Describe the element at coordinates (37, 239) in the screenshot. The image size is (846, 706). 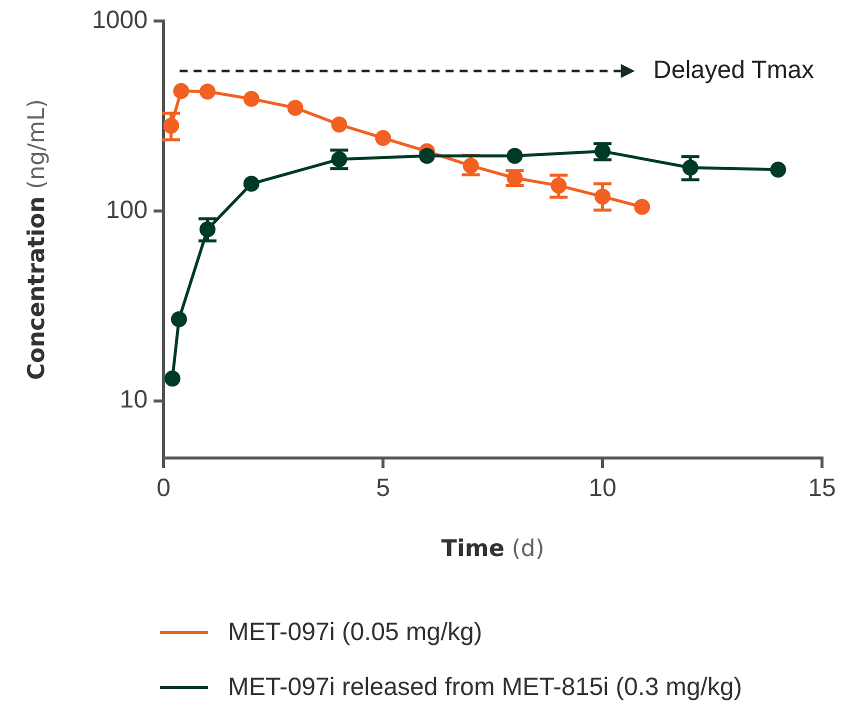
I see `y-axis-title: Concentration (ng/mL)` at that location.